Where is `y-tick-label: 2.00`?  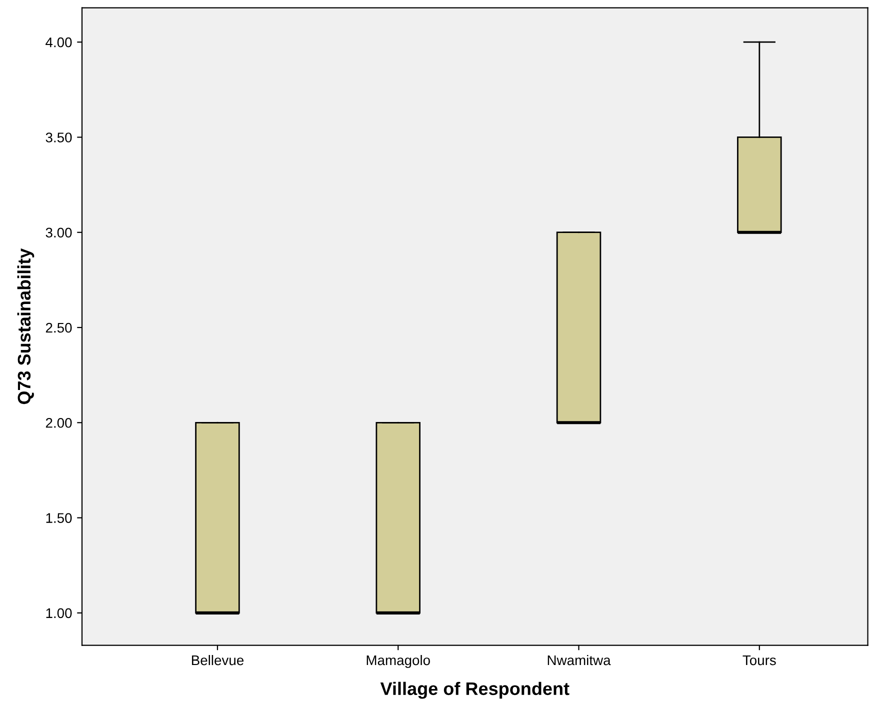
y-tick-label: 2.00 is located at coordinates (59, 423).